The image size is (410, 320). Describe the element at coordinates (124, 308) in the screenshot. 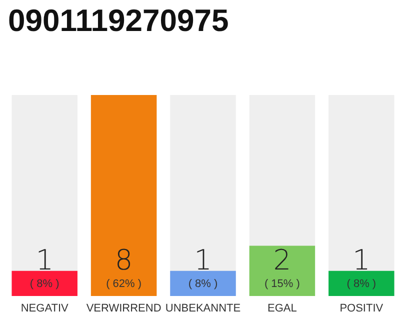

I see `x-tick-label: VERWIRREND` at that location.